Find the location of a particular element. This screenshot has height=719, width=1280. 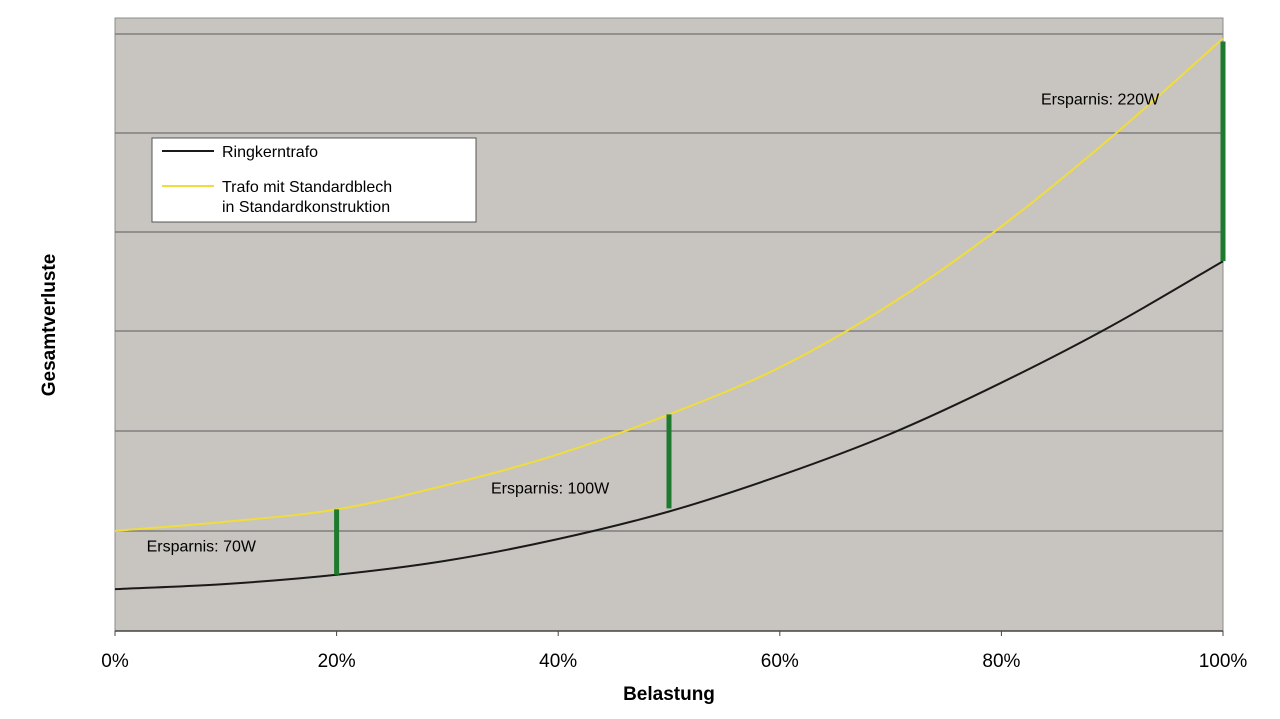

x-axis-ticks: 0% 20% 40% 60% 80% 100% is located at coordinates (674, 651).